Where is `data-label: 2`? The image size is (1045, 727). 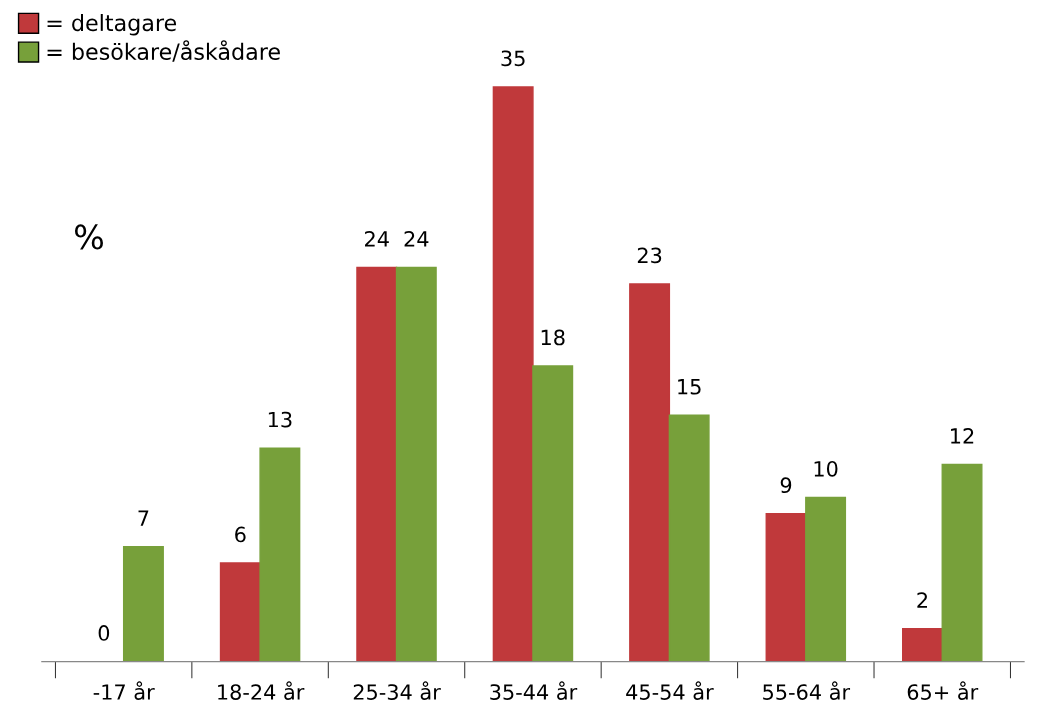 data-label: 2 is located at coordinates (922, 600).